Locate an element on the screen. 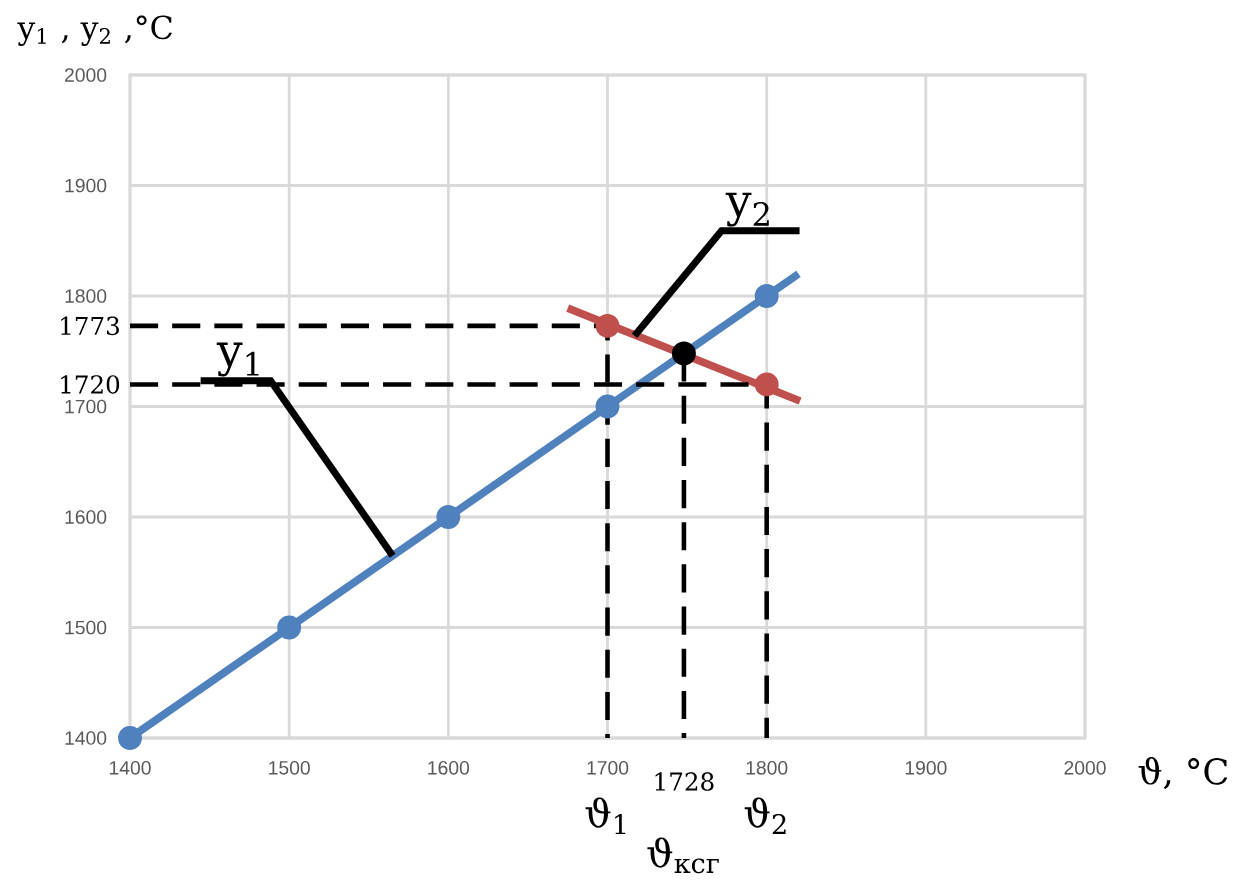 The image size is (1239, 888). annotation: 1720 is located at coordinates (90, 384).